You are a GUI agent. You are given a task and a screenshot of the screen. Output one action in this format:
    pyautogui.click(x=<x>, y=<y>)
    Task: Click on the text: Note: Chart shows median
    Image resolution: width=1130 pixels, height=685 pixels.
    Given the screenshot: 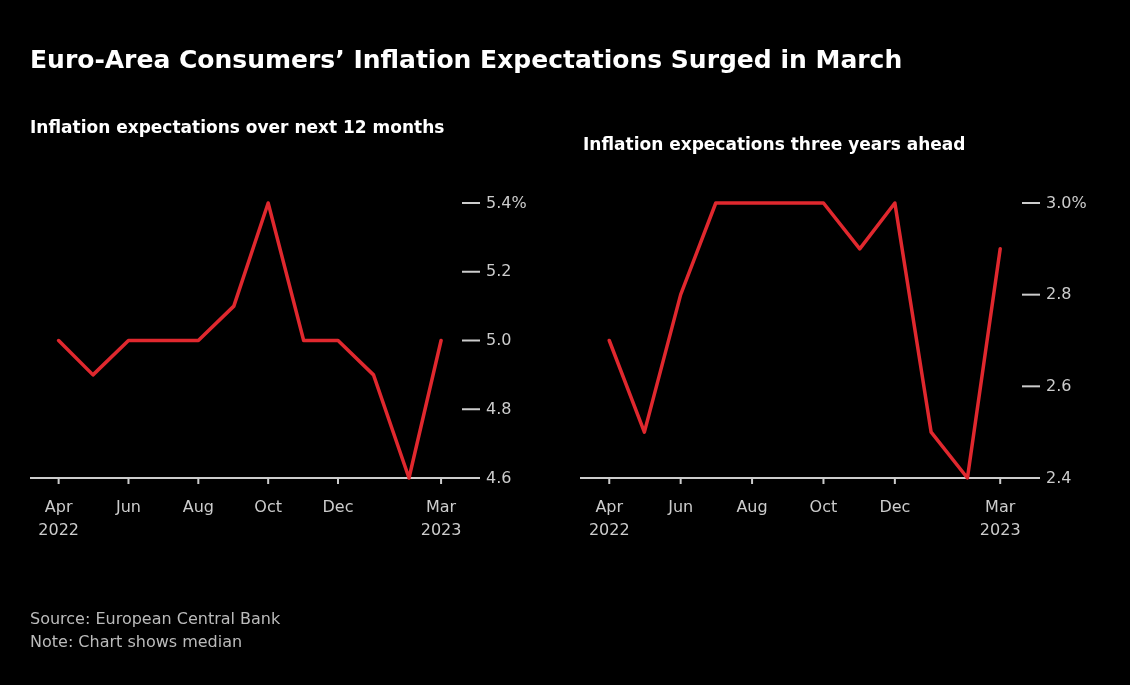 What is the action you would take?
    pyautogui.click(x=136, y=641)
    